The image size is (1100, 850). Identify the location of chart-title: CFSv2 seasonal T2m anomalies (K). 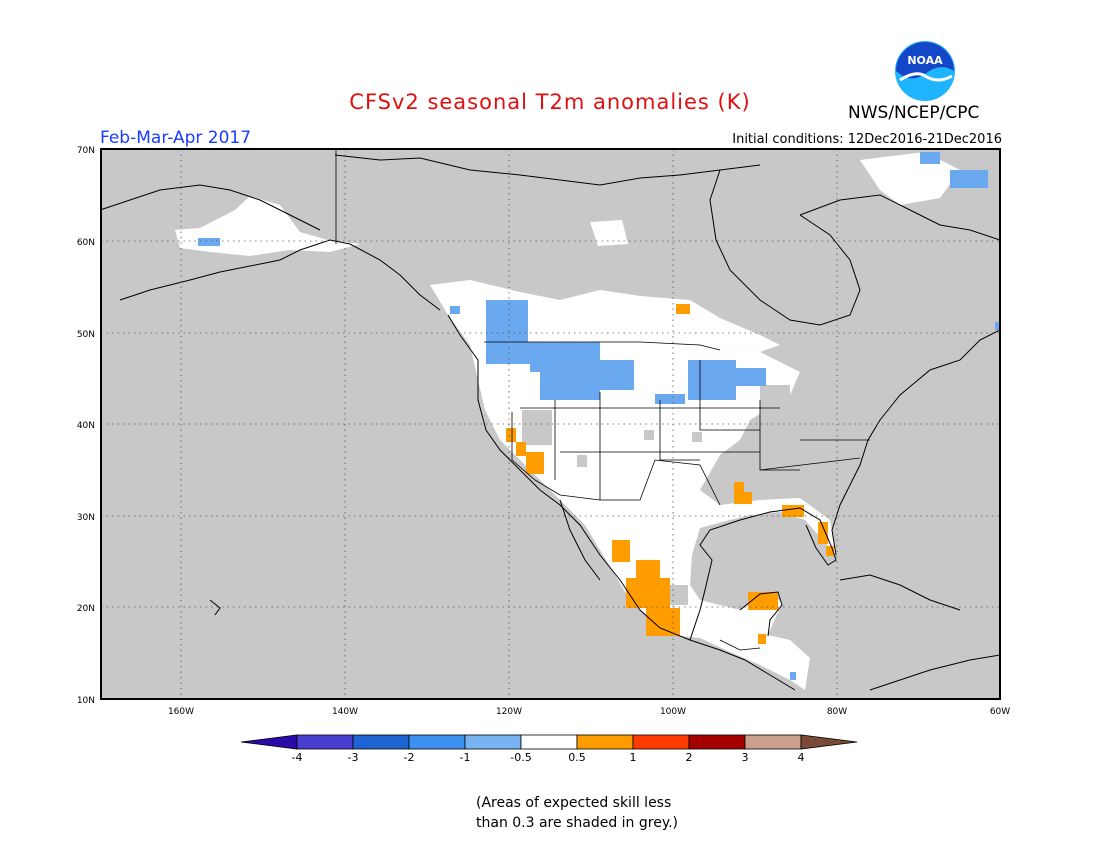
(550, 102).